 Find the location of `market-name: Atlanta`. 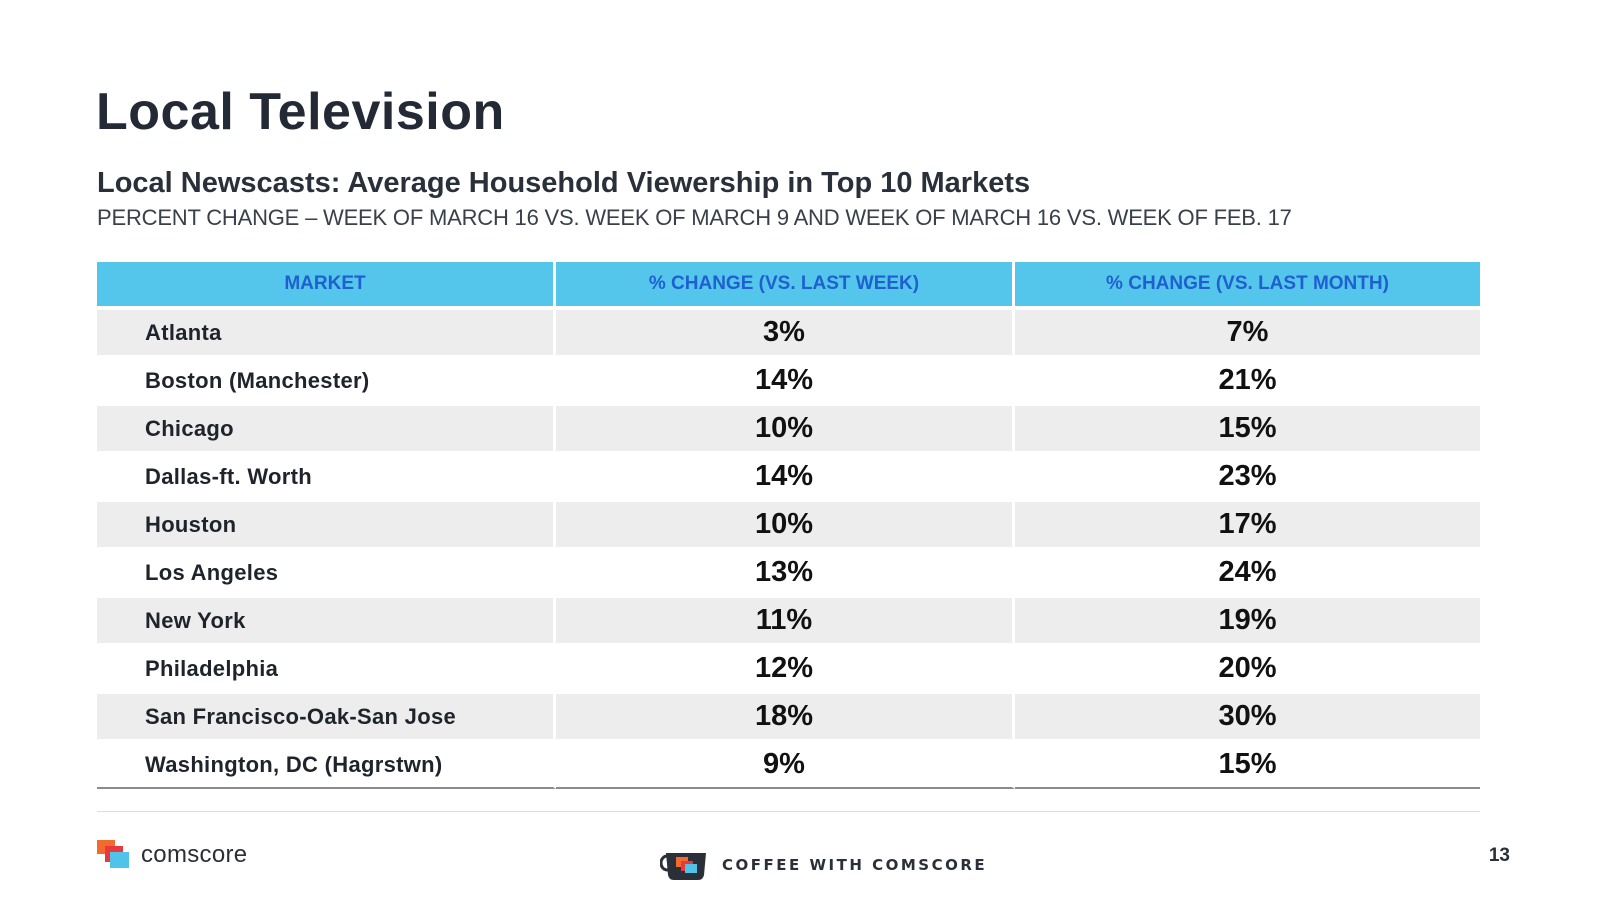

market-name: Atlanta is located at coordinates (326, 334).